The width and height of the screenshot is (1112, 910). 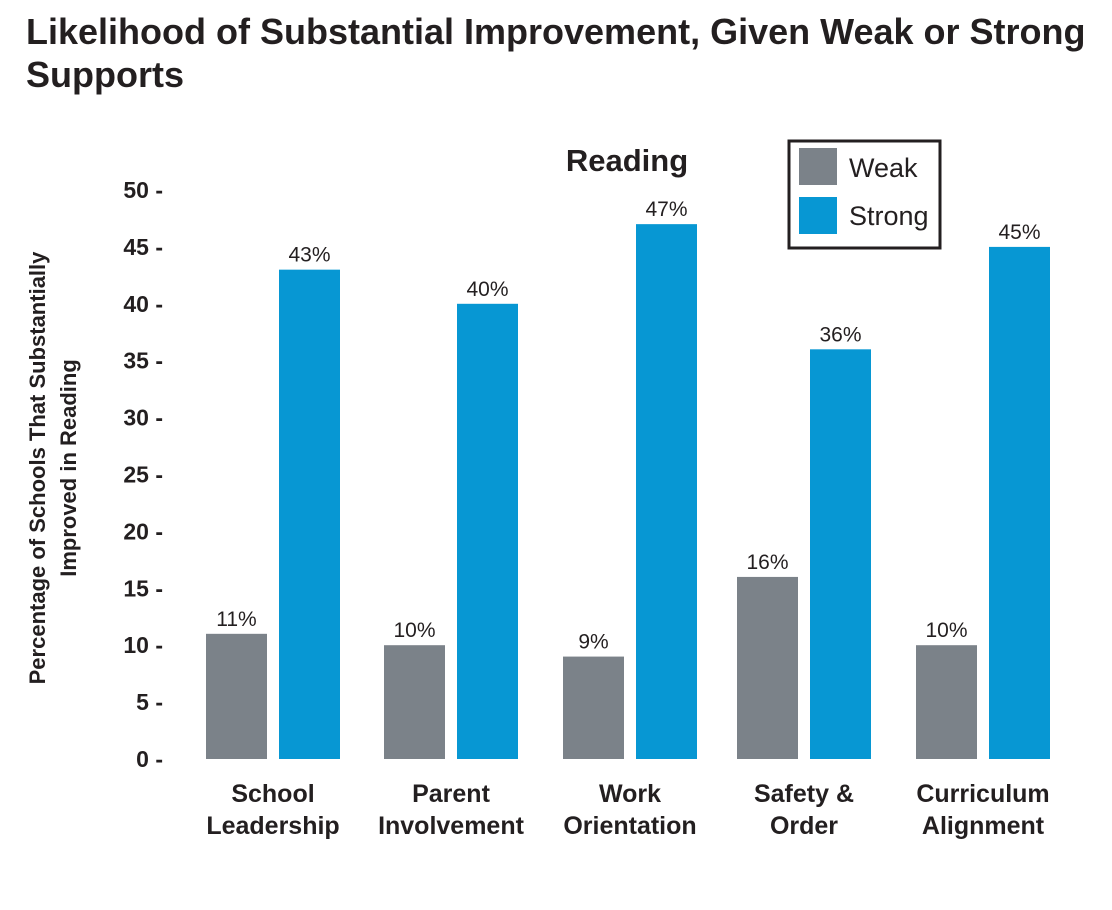 What do you see at coordinates (804, 794) in the screenshot?
I see `x-tick-label: Safety &` at bounding box center [804, 794].